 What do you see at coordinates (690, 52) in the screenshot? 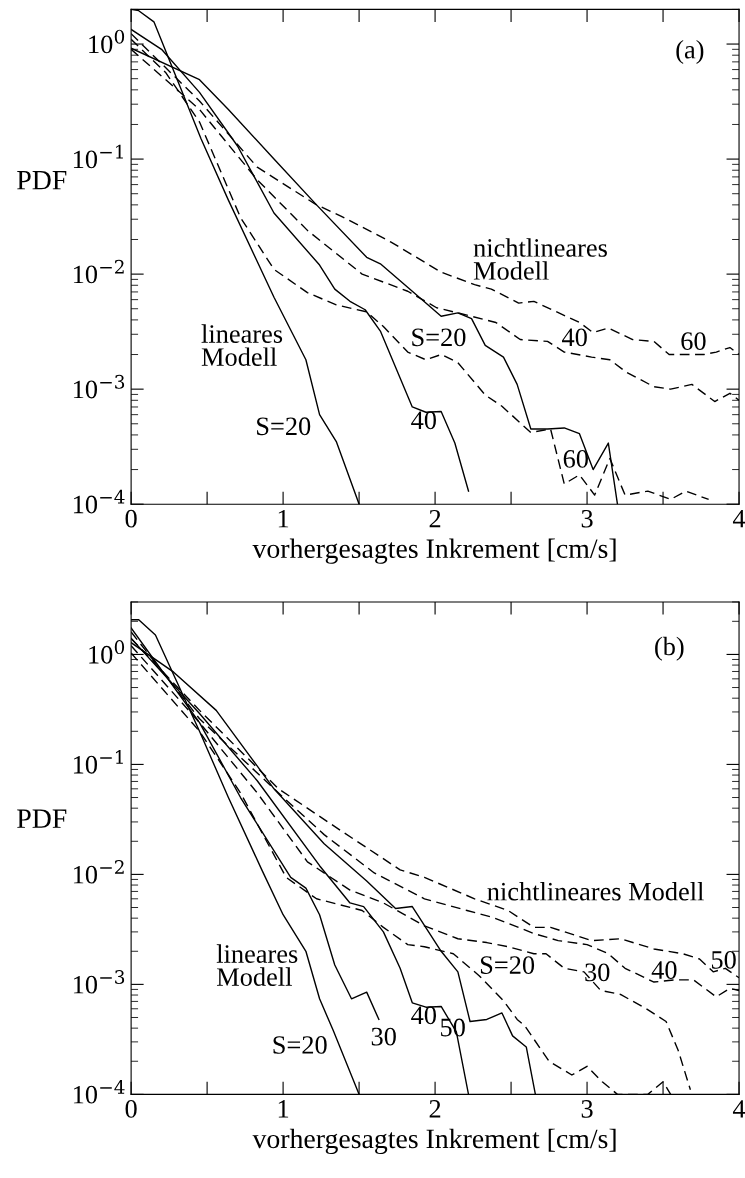
I see `annotation: (a)` at bounding box center [690, 52].